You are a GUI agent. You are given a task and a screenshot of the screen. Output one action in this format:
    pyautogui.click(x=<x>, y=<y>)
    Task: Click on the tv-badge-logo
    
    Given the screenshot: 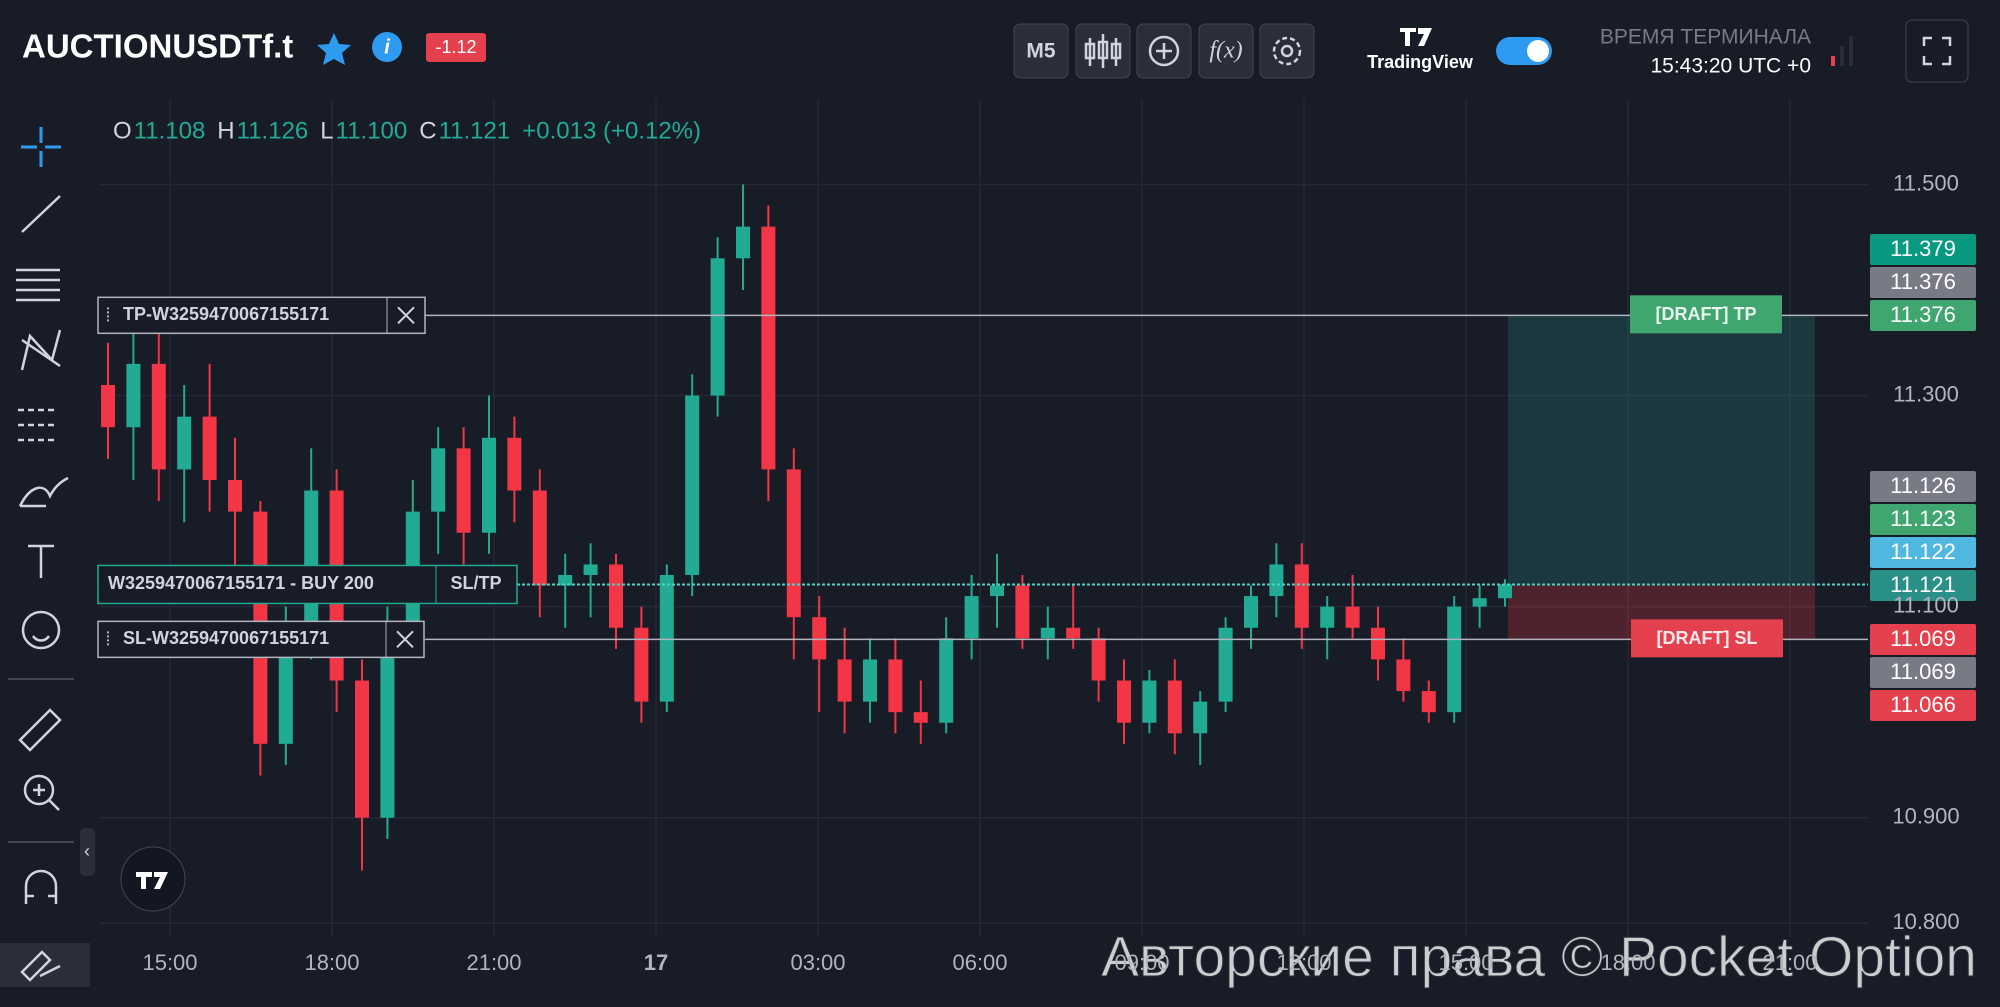 What is the action you would take?
    pyautogui.click(x=152, y=880)
    